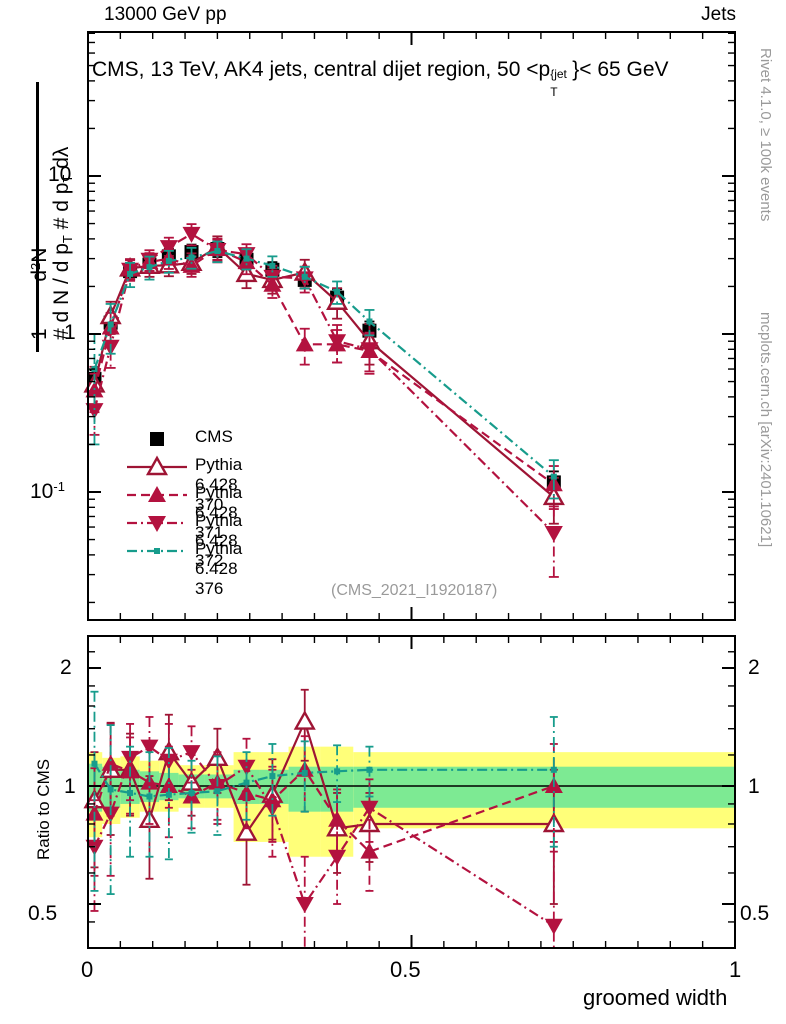  Describe the element at coordinates (43, 913) in the screenshot. I see `ratio-tick-label-0p5-left: 0.5` at that location.